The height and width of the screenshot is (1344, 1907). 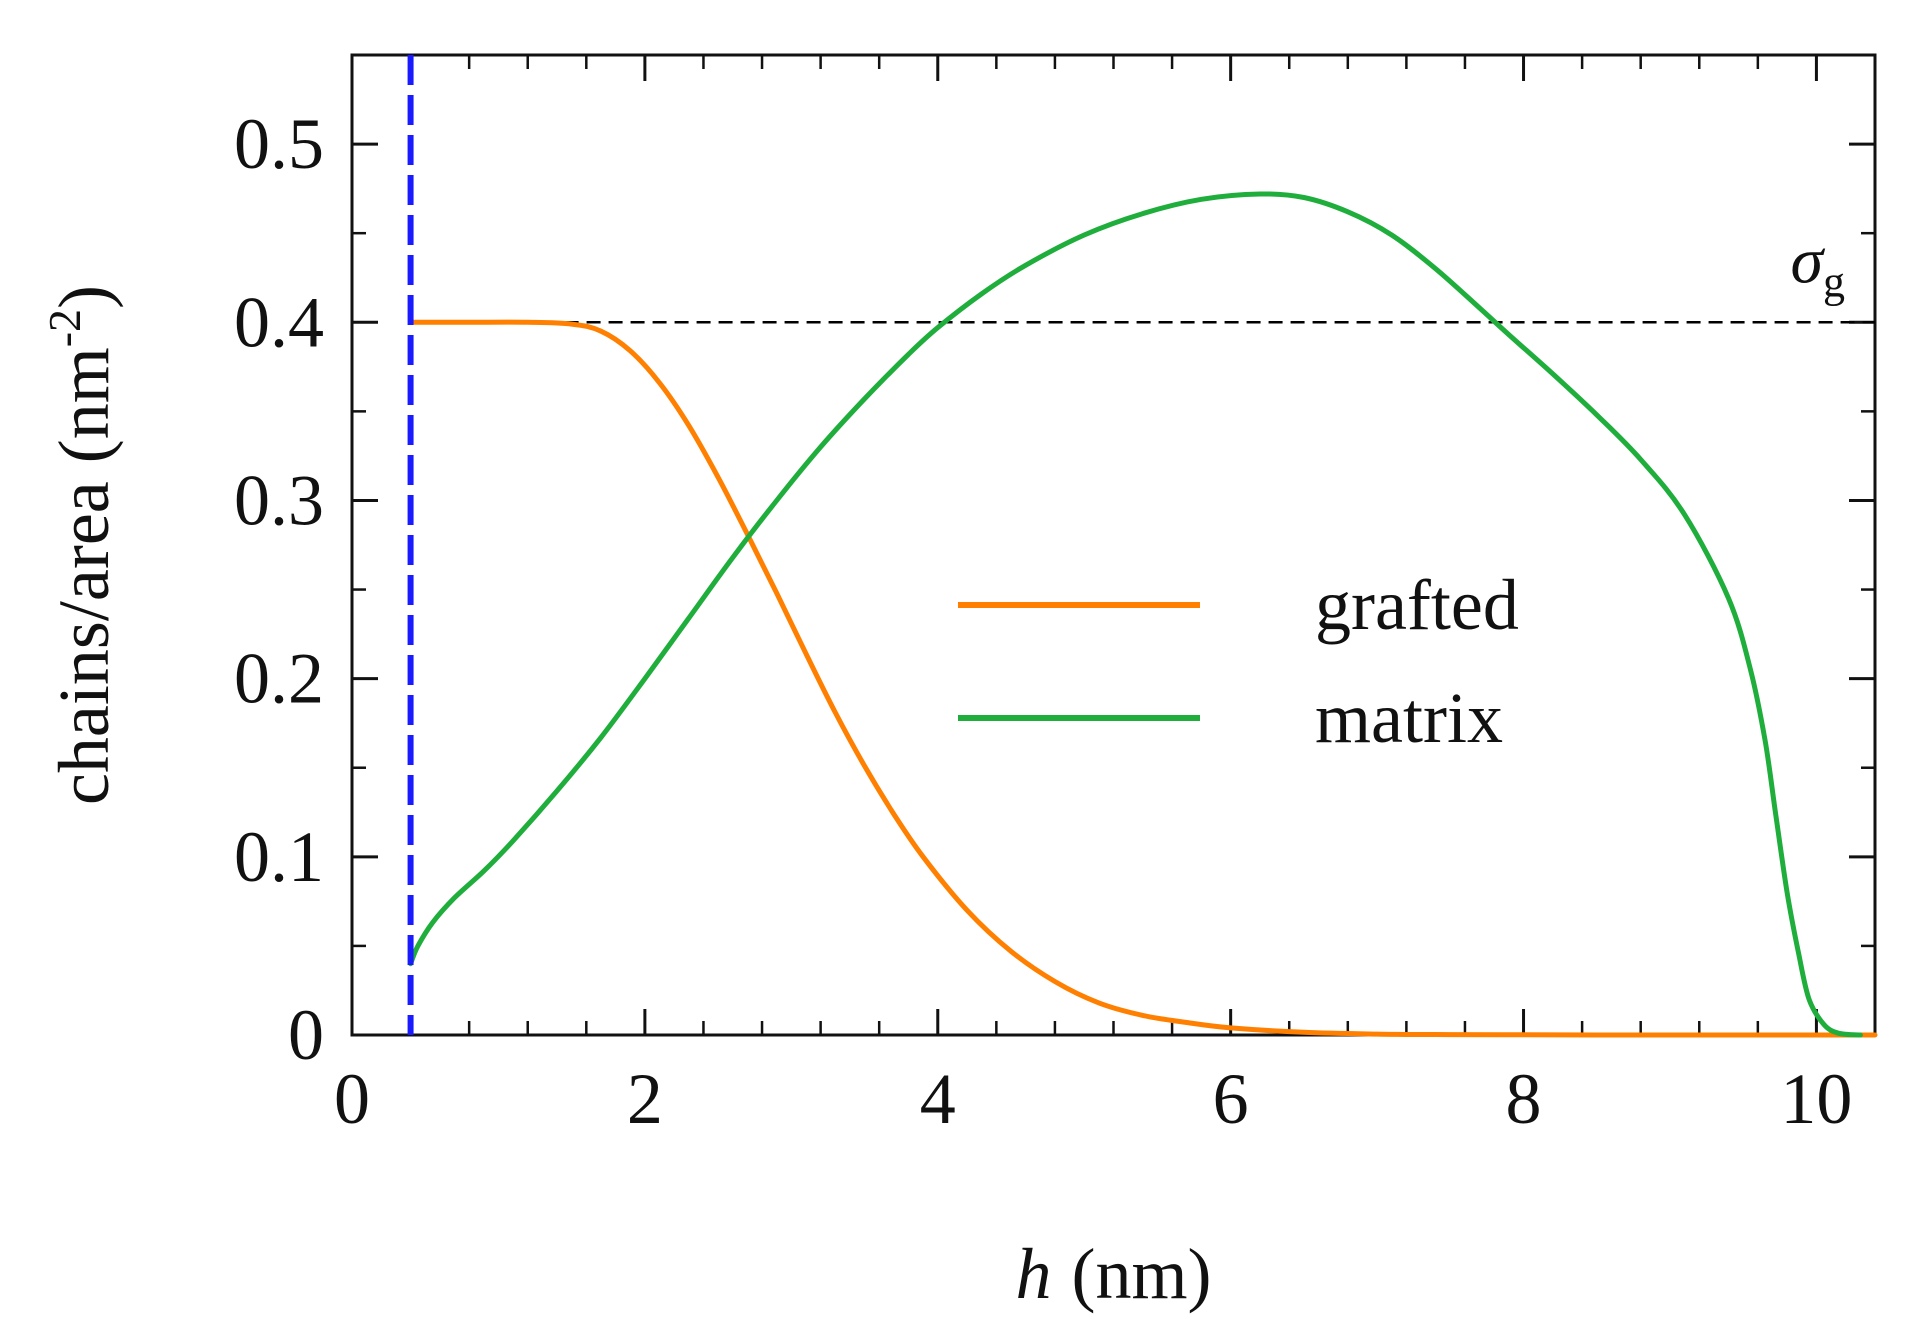 I want to click on reference-line-label: σg, so click(x=1817, y=265).